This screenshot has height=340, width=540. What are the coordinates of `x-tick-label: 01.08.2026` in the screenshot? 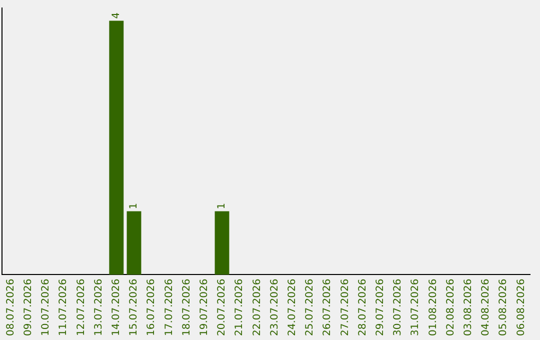 It's located at (433, 307).